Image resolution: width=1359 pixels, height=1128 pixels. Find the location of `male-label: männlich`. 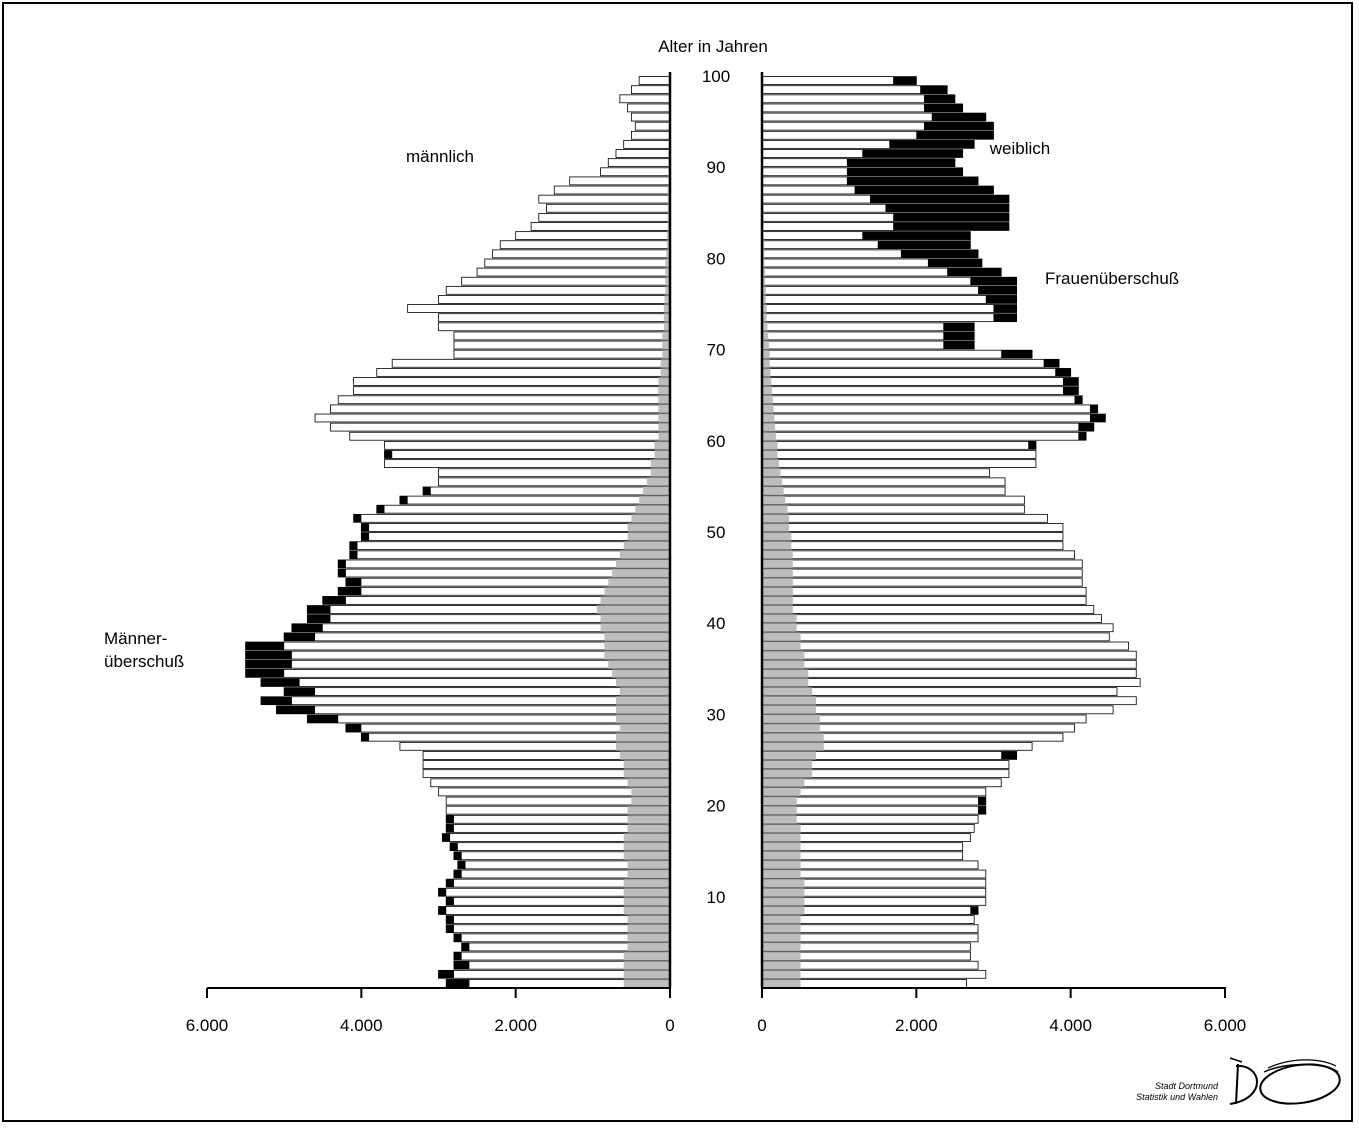

male-label: männlich is located at coordinates (440, 156).